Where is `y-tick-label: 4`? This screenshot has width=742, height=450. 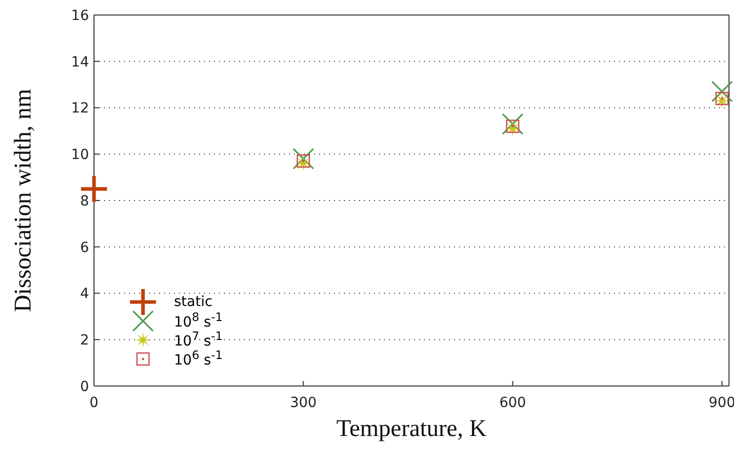 y-tick-label: 4 is located at coordinates (85, 294).